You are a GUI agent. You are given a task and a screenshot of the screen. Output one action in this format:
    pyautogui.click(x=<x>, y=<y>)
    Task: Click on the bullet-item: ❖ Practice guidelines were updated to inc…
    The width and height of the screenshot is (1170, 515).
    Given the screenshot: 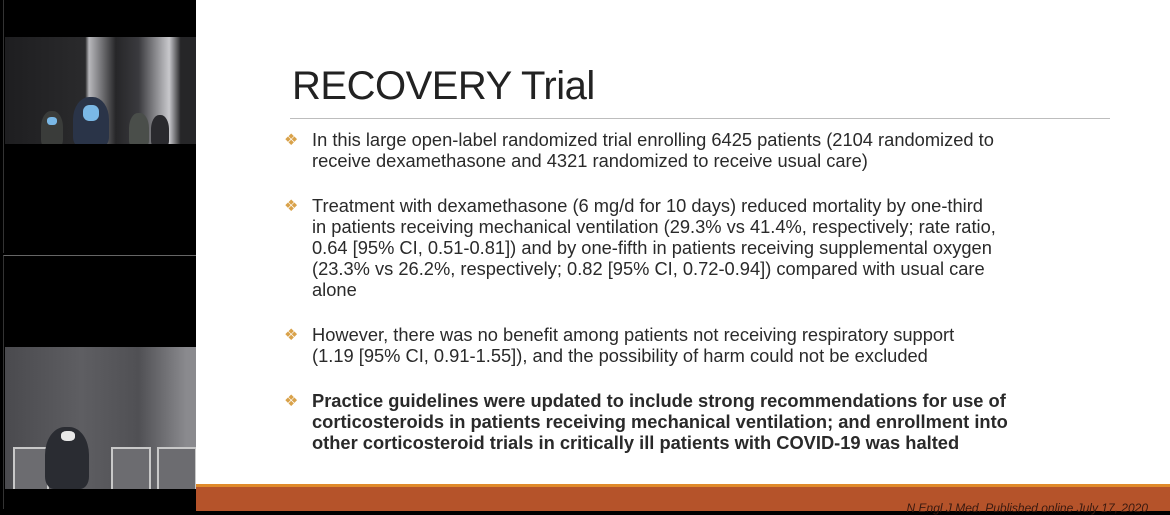 What is the action you would take?
    pyautogui.click(x=646, y=421)
    